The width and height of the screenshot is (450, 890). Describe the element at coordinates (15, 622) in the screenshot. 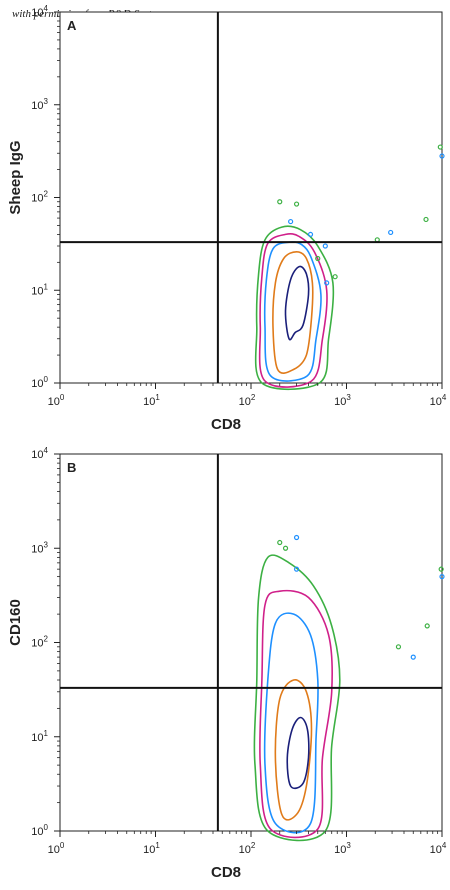

I see `y-axis-title: CD160` at that location.